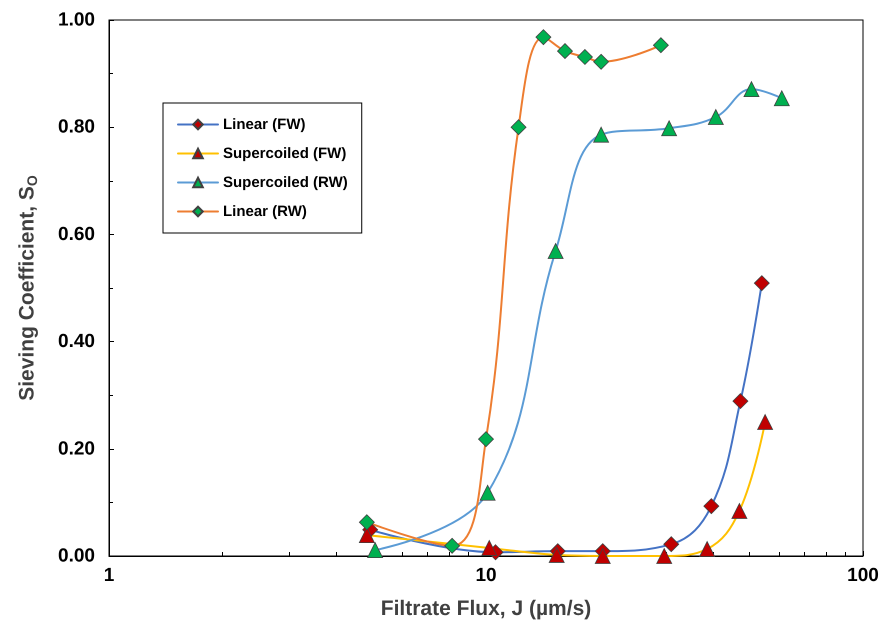 Image resolution: width=887 pixels, height=627 pixels. I want to click on y-tick-label: 1.00, so click(76, 20).